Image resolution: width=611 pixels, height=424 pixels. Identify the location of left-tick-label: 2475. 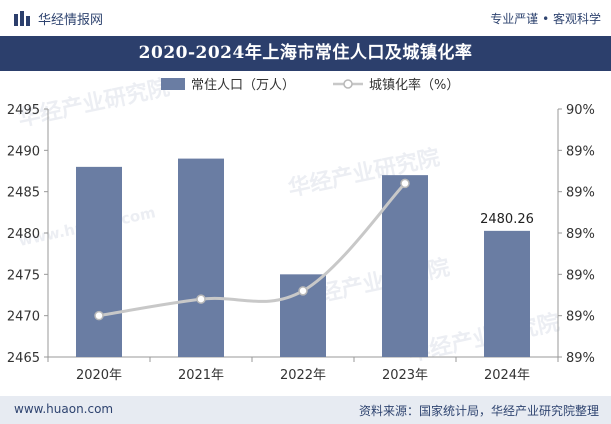
(23, 275).